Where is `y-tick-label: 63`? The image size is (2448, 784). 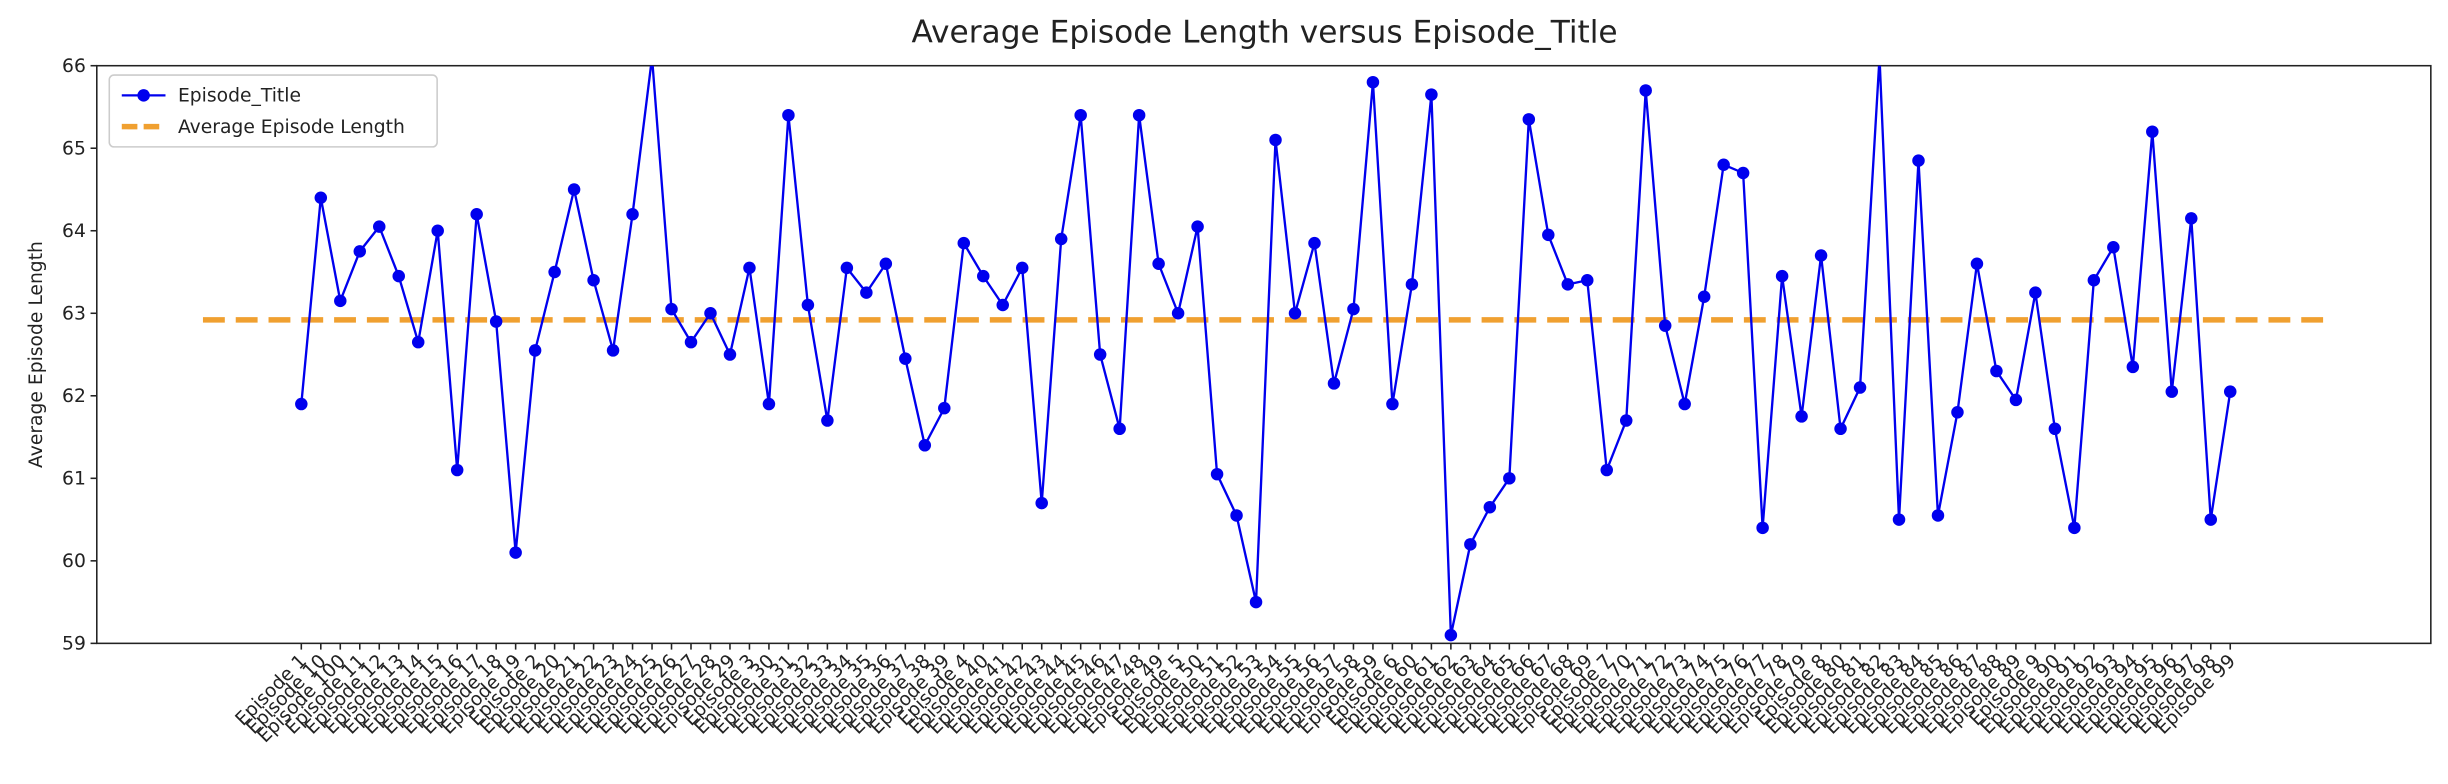
y-tick-label: 63 is located at coordinates (74, 314).